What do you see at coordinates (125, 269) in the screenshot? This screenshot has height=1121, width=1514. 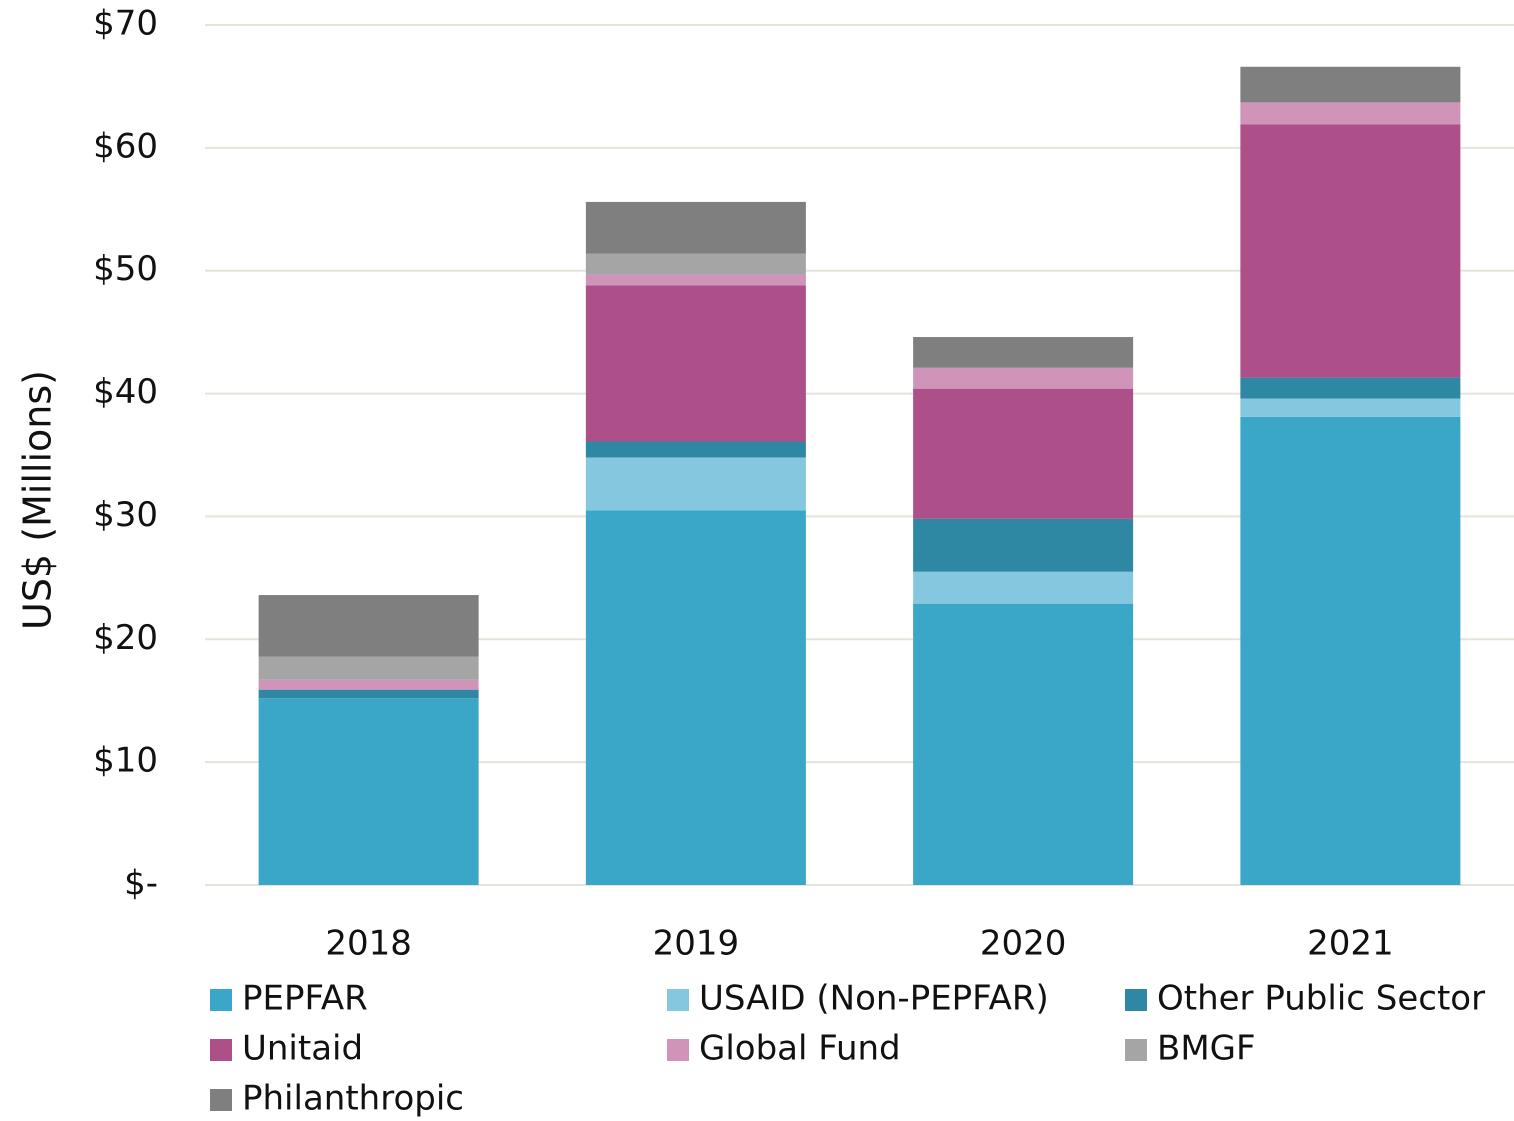 I see `y-tick-label: $50` at bounding box center [125, 269].